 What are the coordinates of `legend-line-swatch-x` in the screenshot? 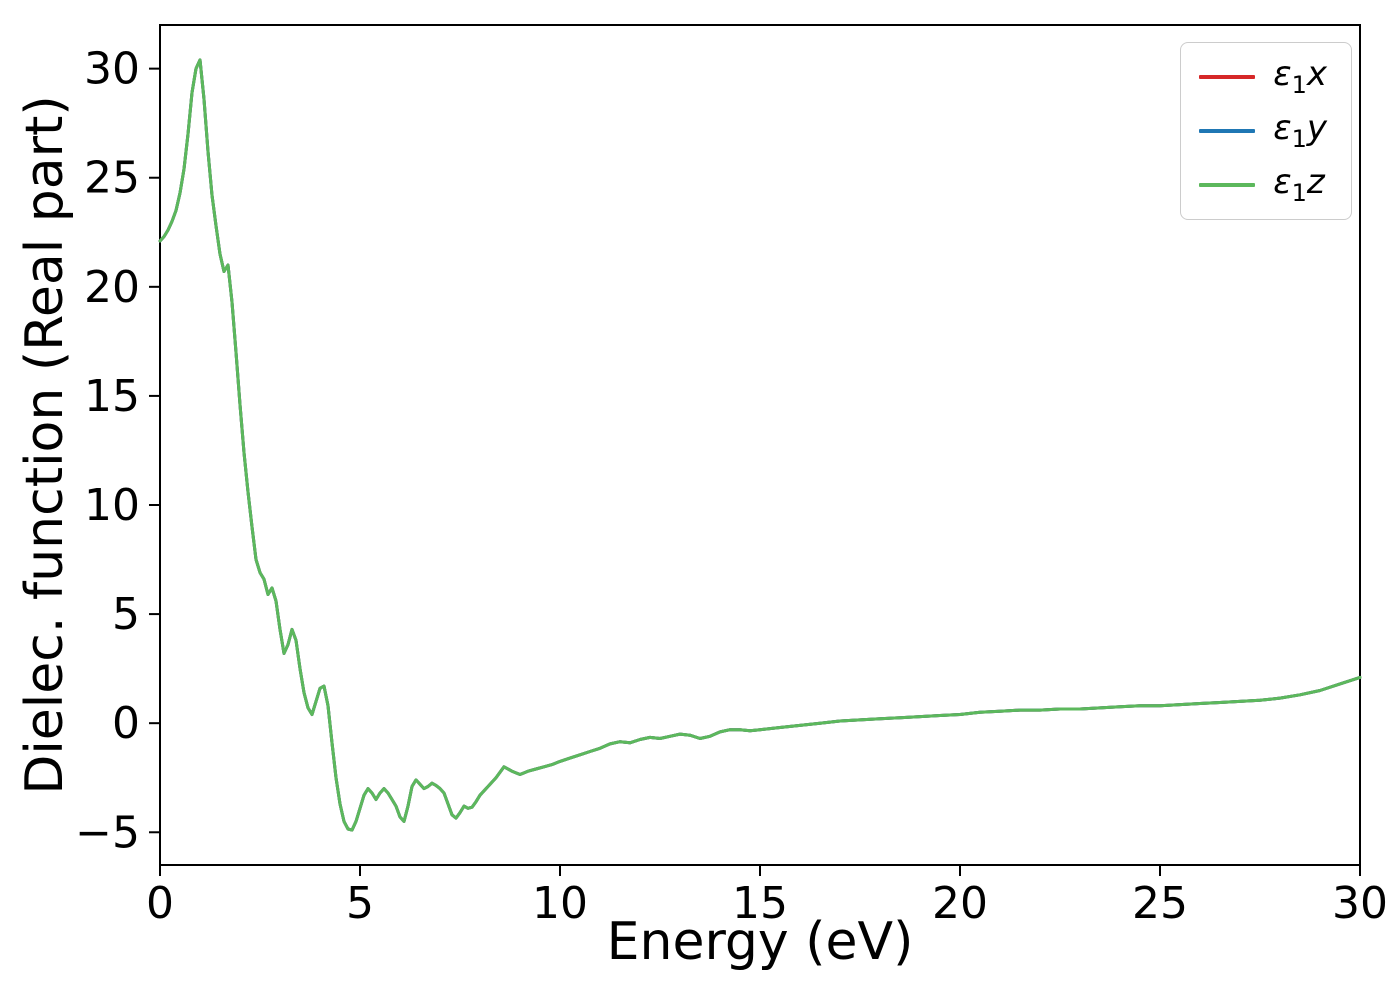 It's located at (1227, 77).